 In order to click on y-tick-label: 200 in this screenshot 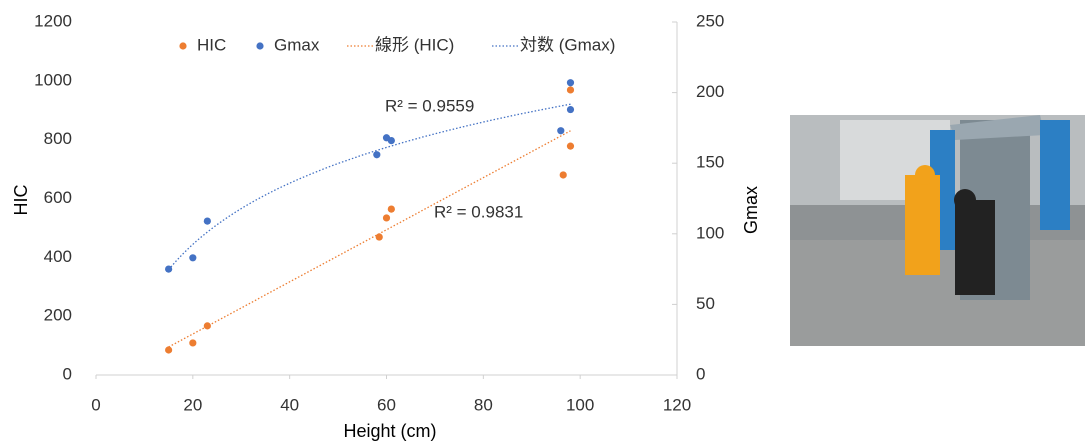, I will do `click(58, 315)`.